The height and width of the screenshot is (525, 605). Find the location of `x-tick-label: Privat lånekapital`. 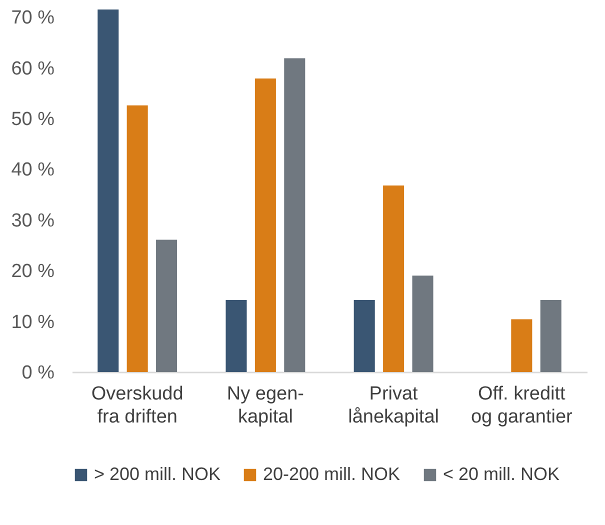

x-tick-label: Privat lånekapital is located at coordinates (393, 406).